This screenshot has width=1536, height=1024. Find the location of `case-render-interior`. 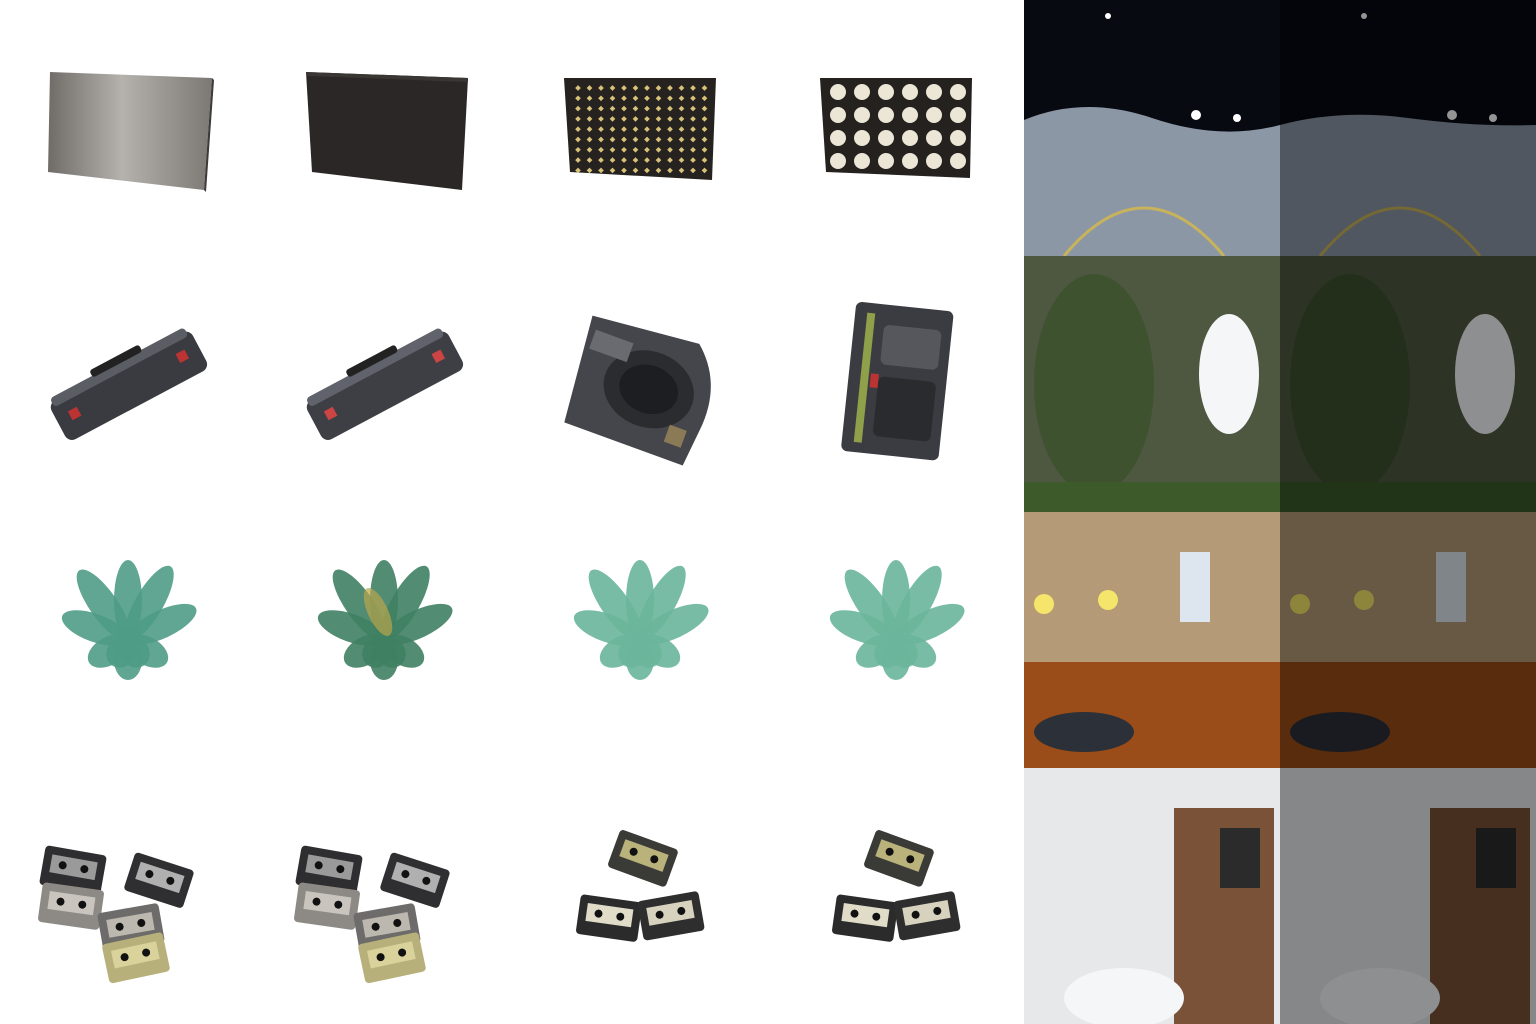

case-render-interior is located at coordinates (896, 384).